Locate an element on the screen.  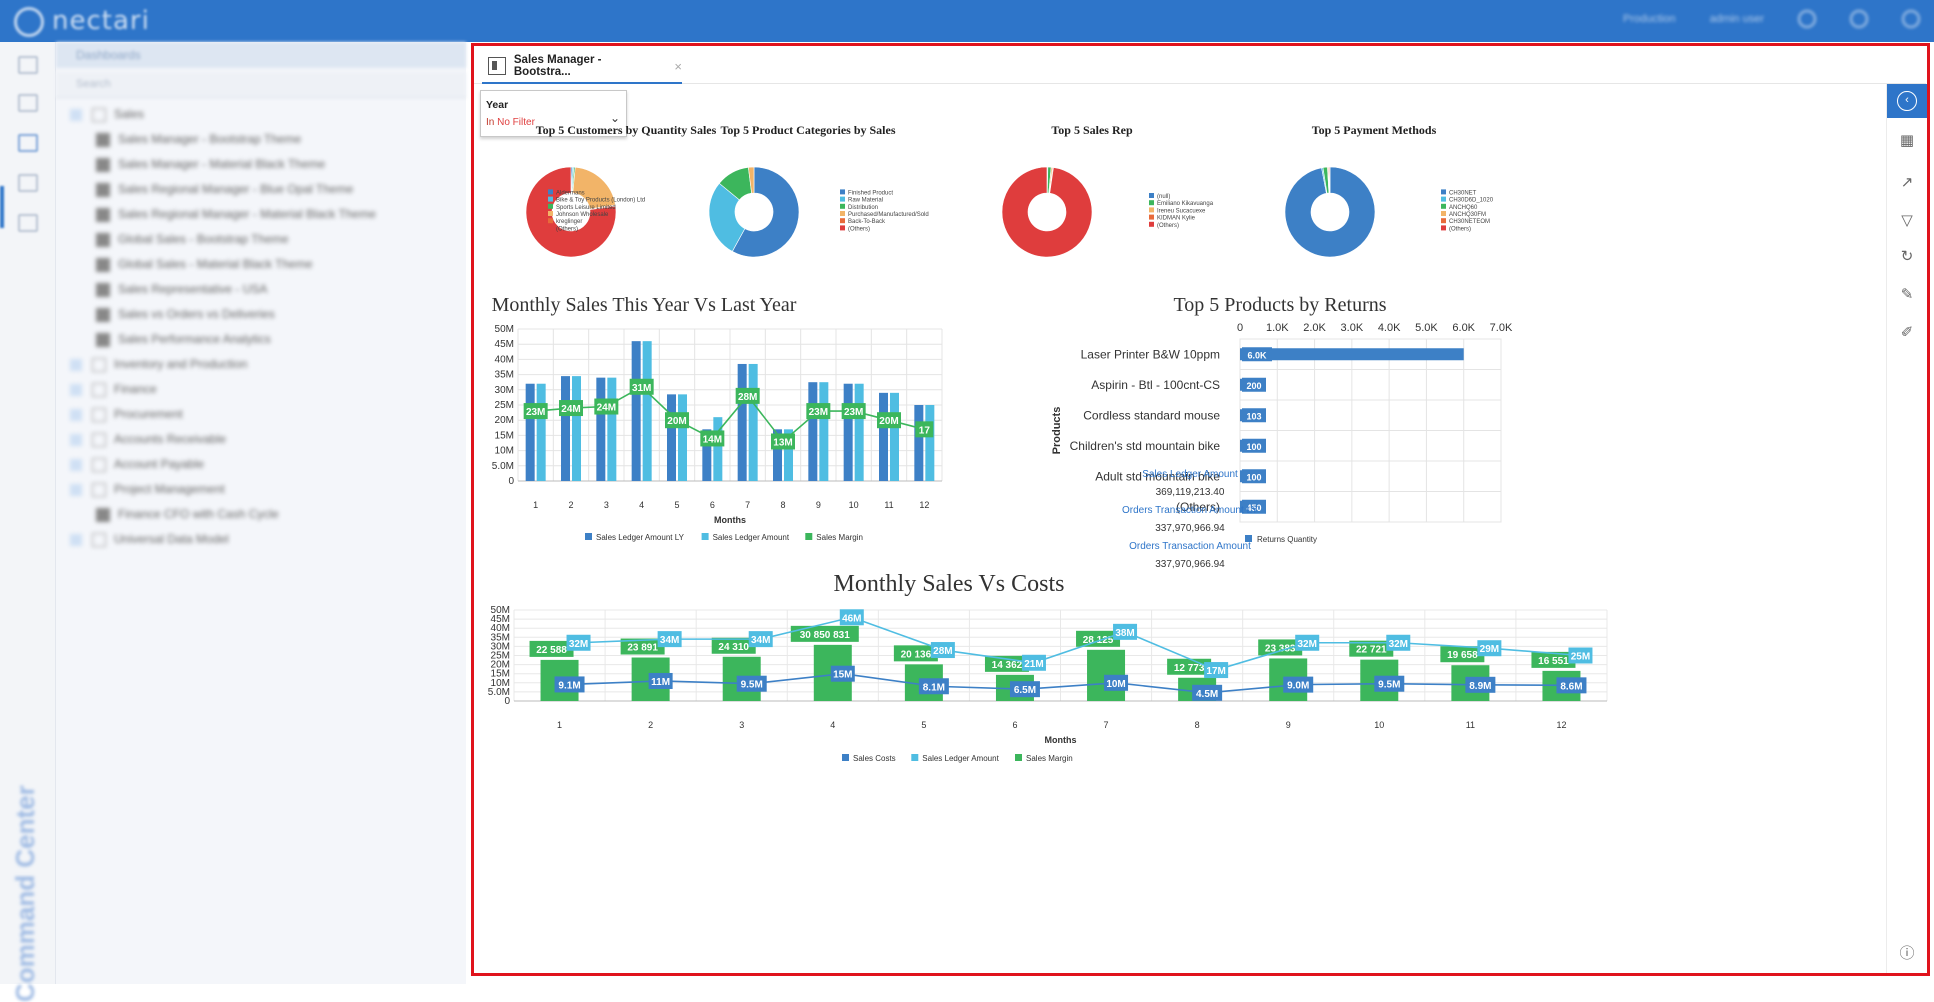
tree-item-label: Global Sales - Material Black Theme is located at coordinates (215, 264).